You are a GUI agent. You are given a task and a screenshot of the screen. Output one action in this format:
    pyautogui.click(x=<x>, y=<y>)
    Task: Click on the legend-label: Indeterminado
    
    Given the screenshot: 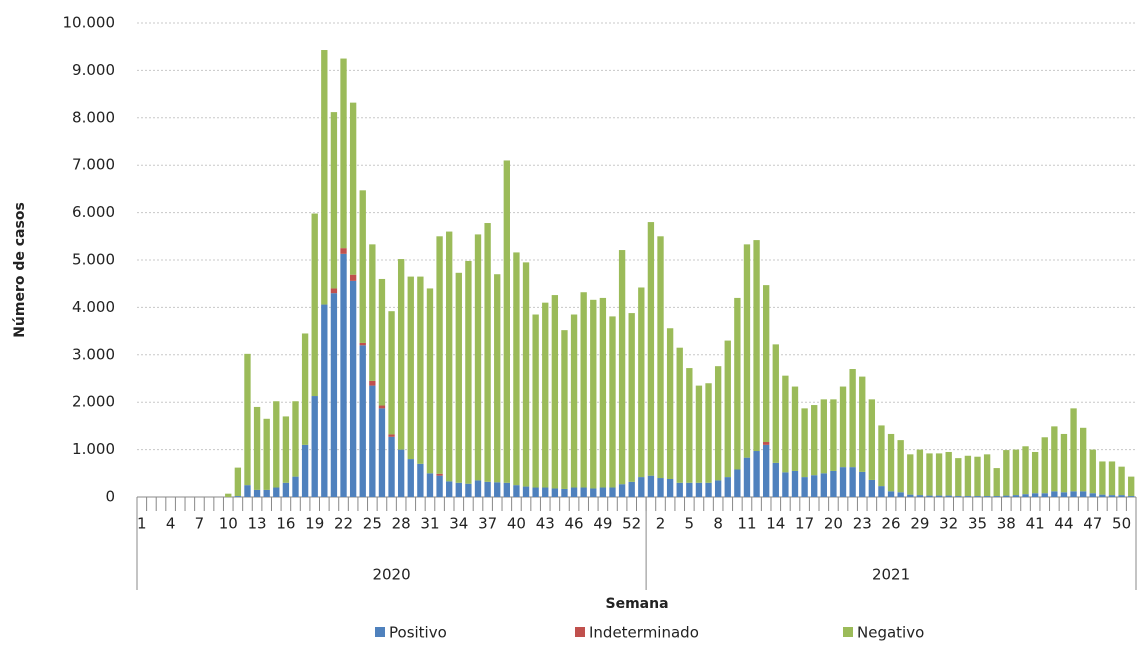 What is the action you would take?
    pyautogui.click(x=644, y=633)
    